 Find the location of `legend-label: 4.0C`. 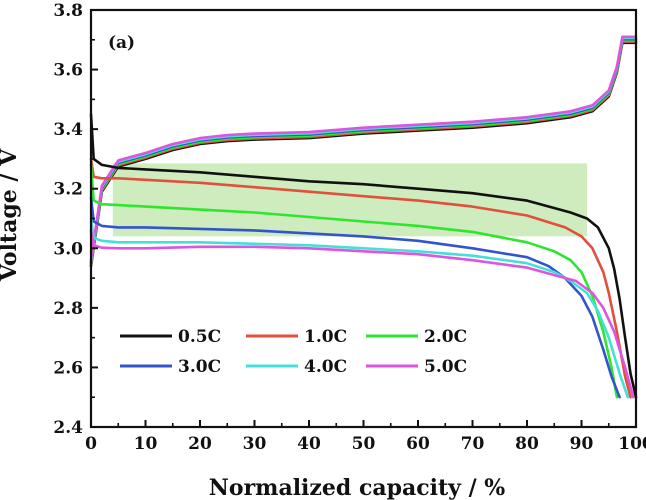

legend-label: 4.0C is located at coordinates (325, 367).